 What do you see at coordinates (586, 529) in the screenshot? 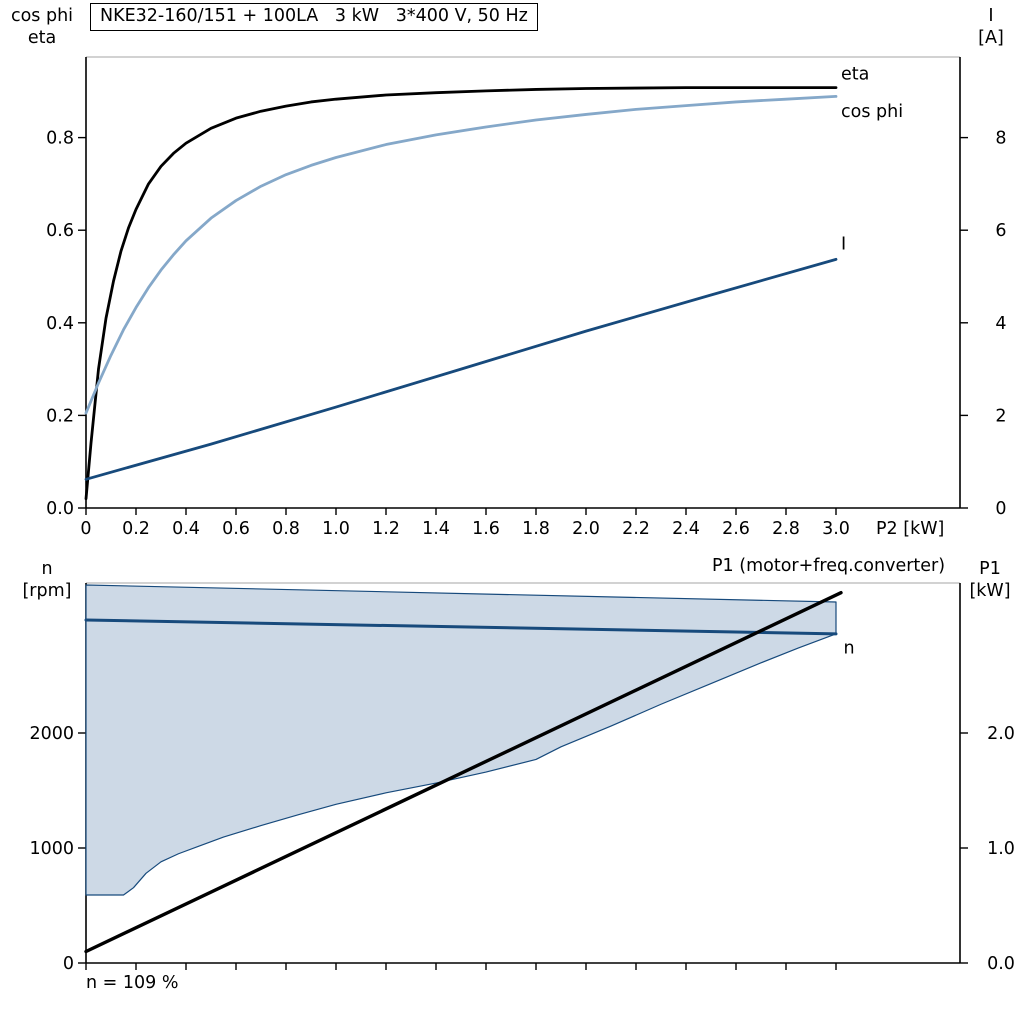
I see `x-tick-label: 2.0` at bounding box center [586, 529].